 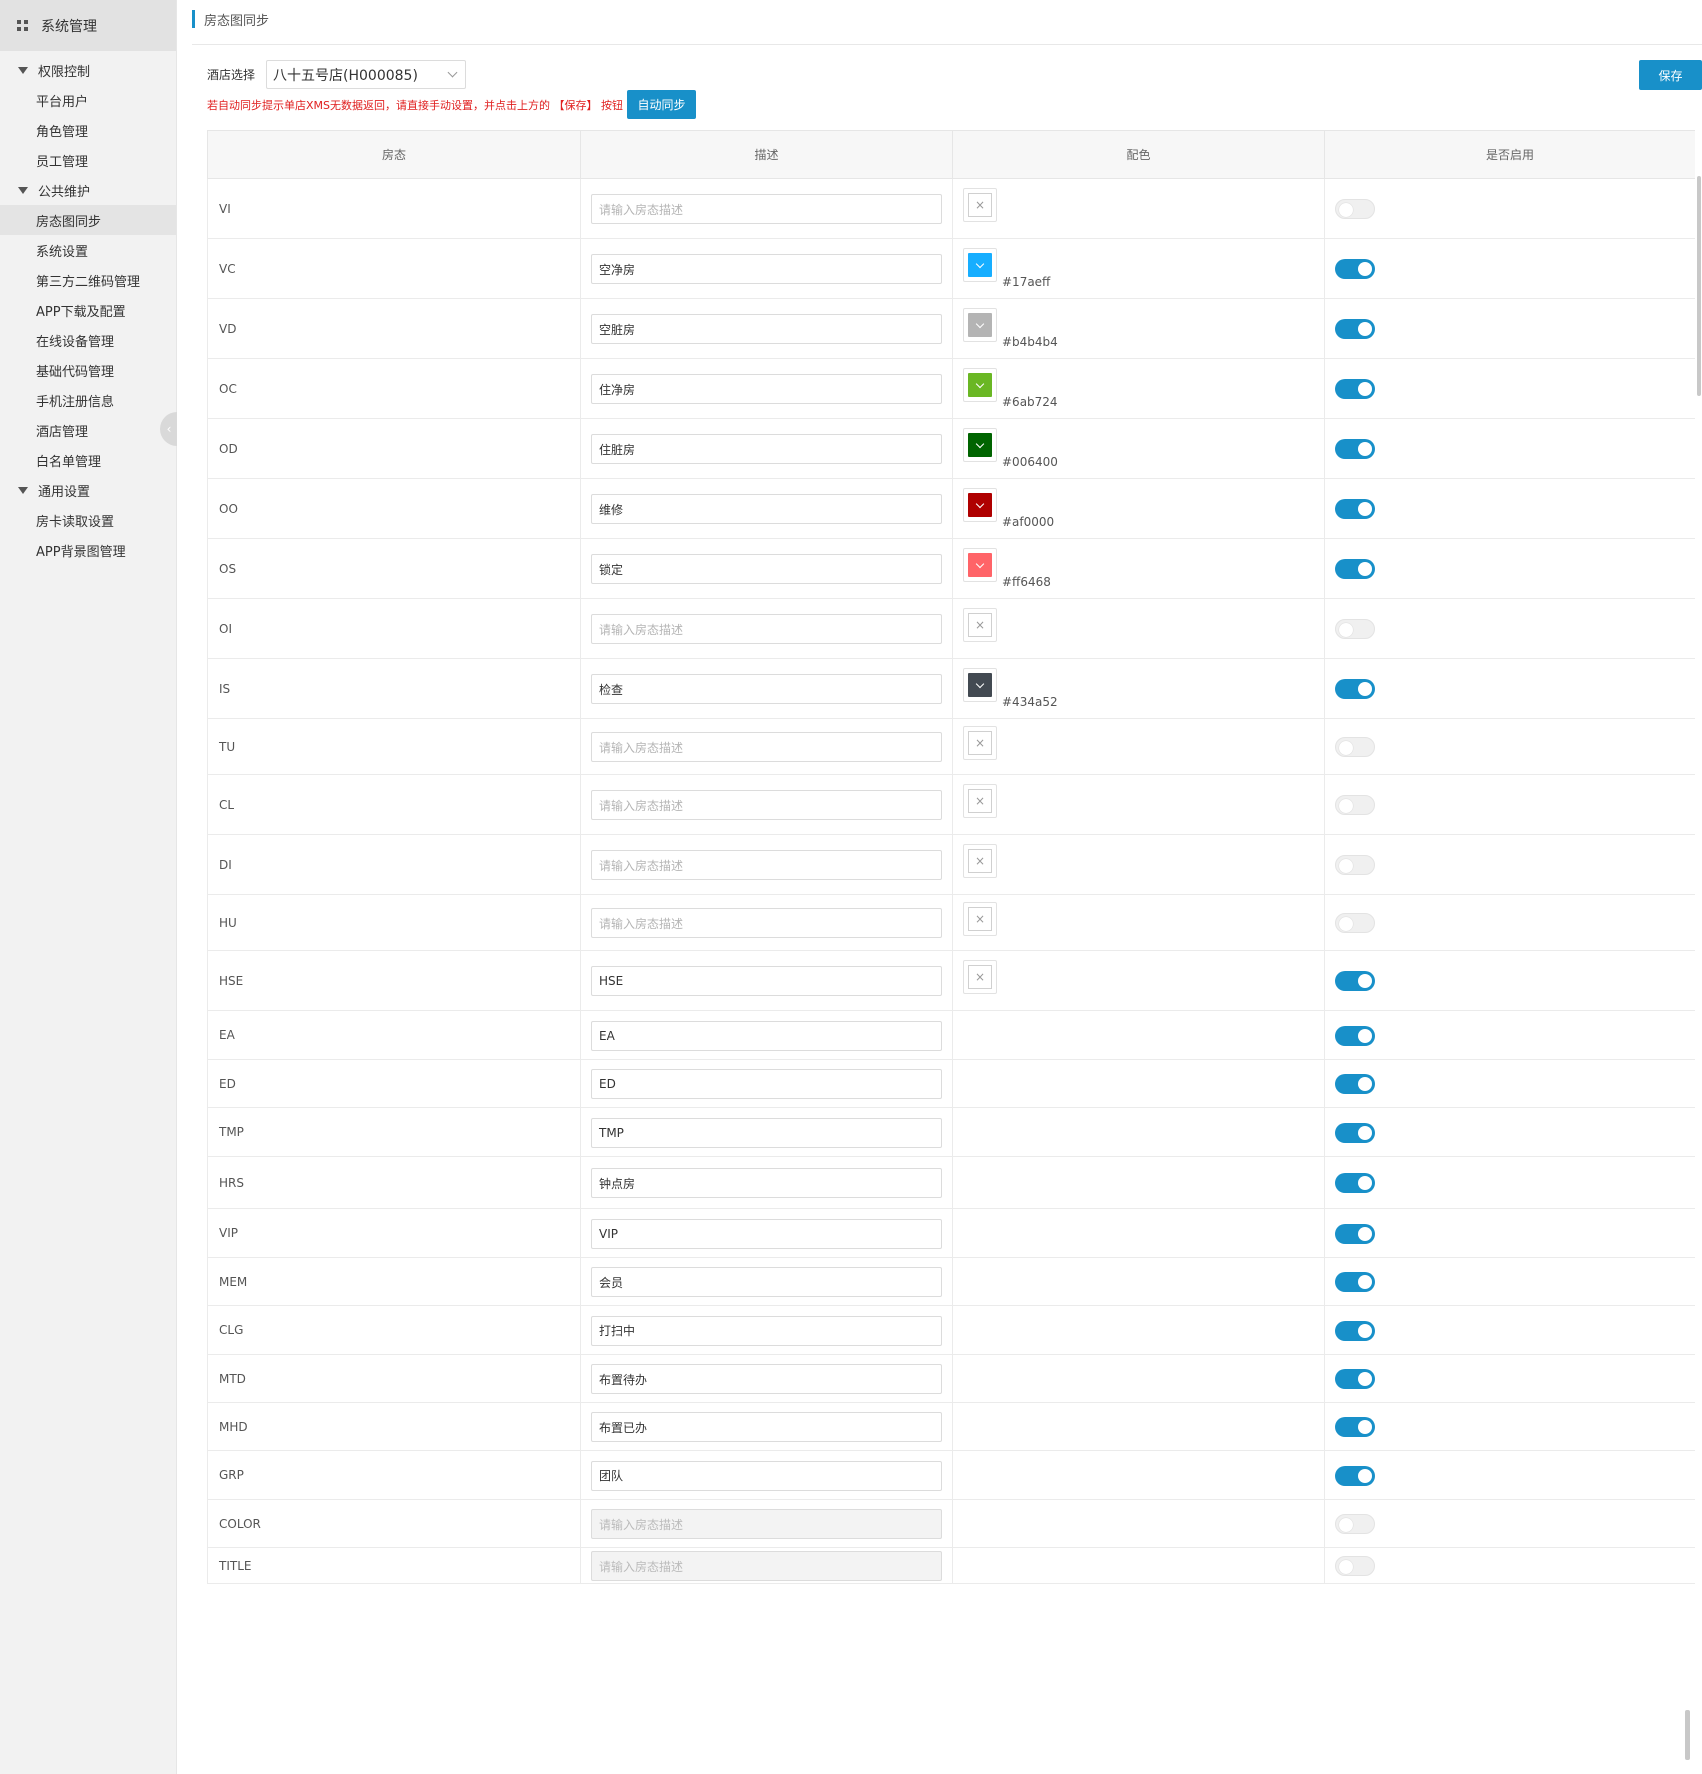 What do you see at coordinates (88, 220) in the screenshot?
I see `sidebar-item: 房态图同步` at bounding box center [88, 220].